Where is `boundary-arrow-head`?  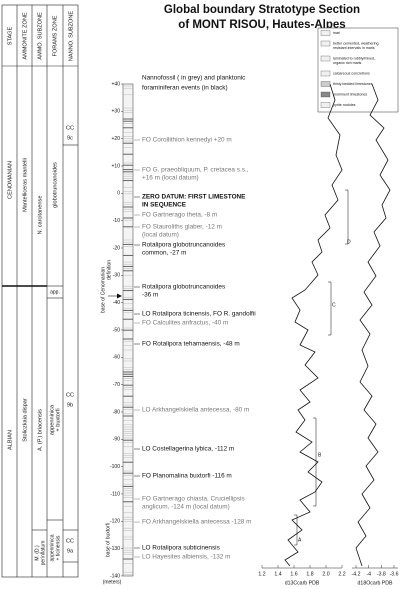
boundary-arrow-head is located at coordinates (119, 296).